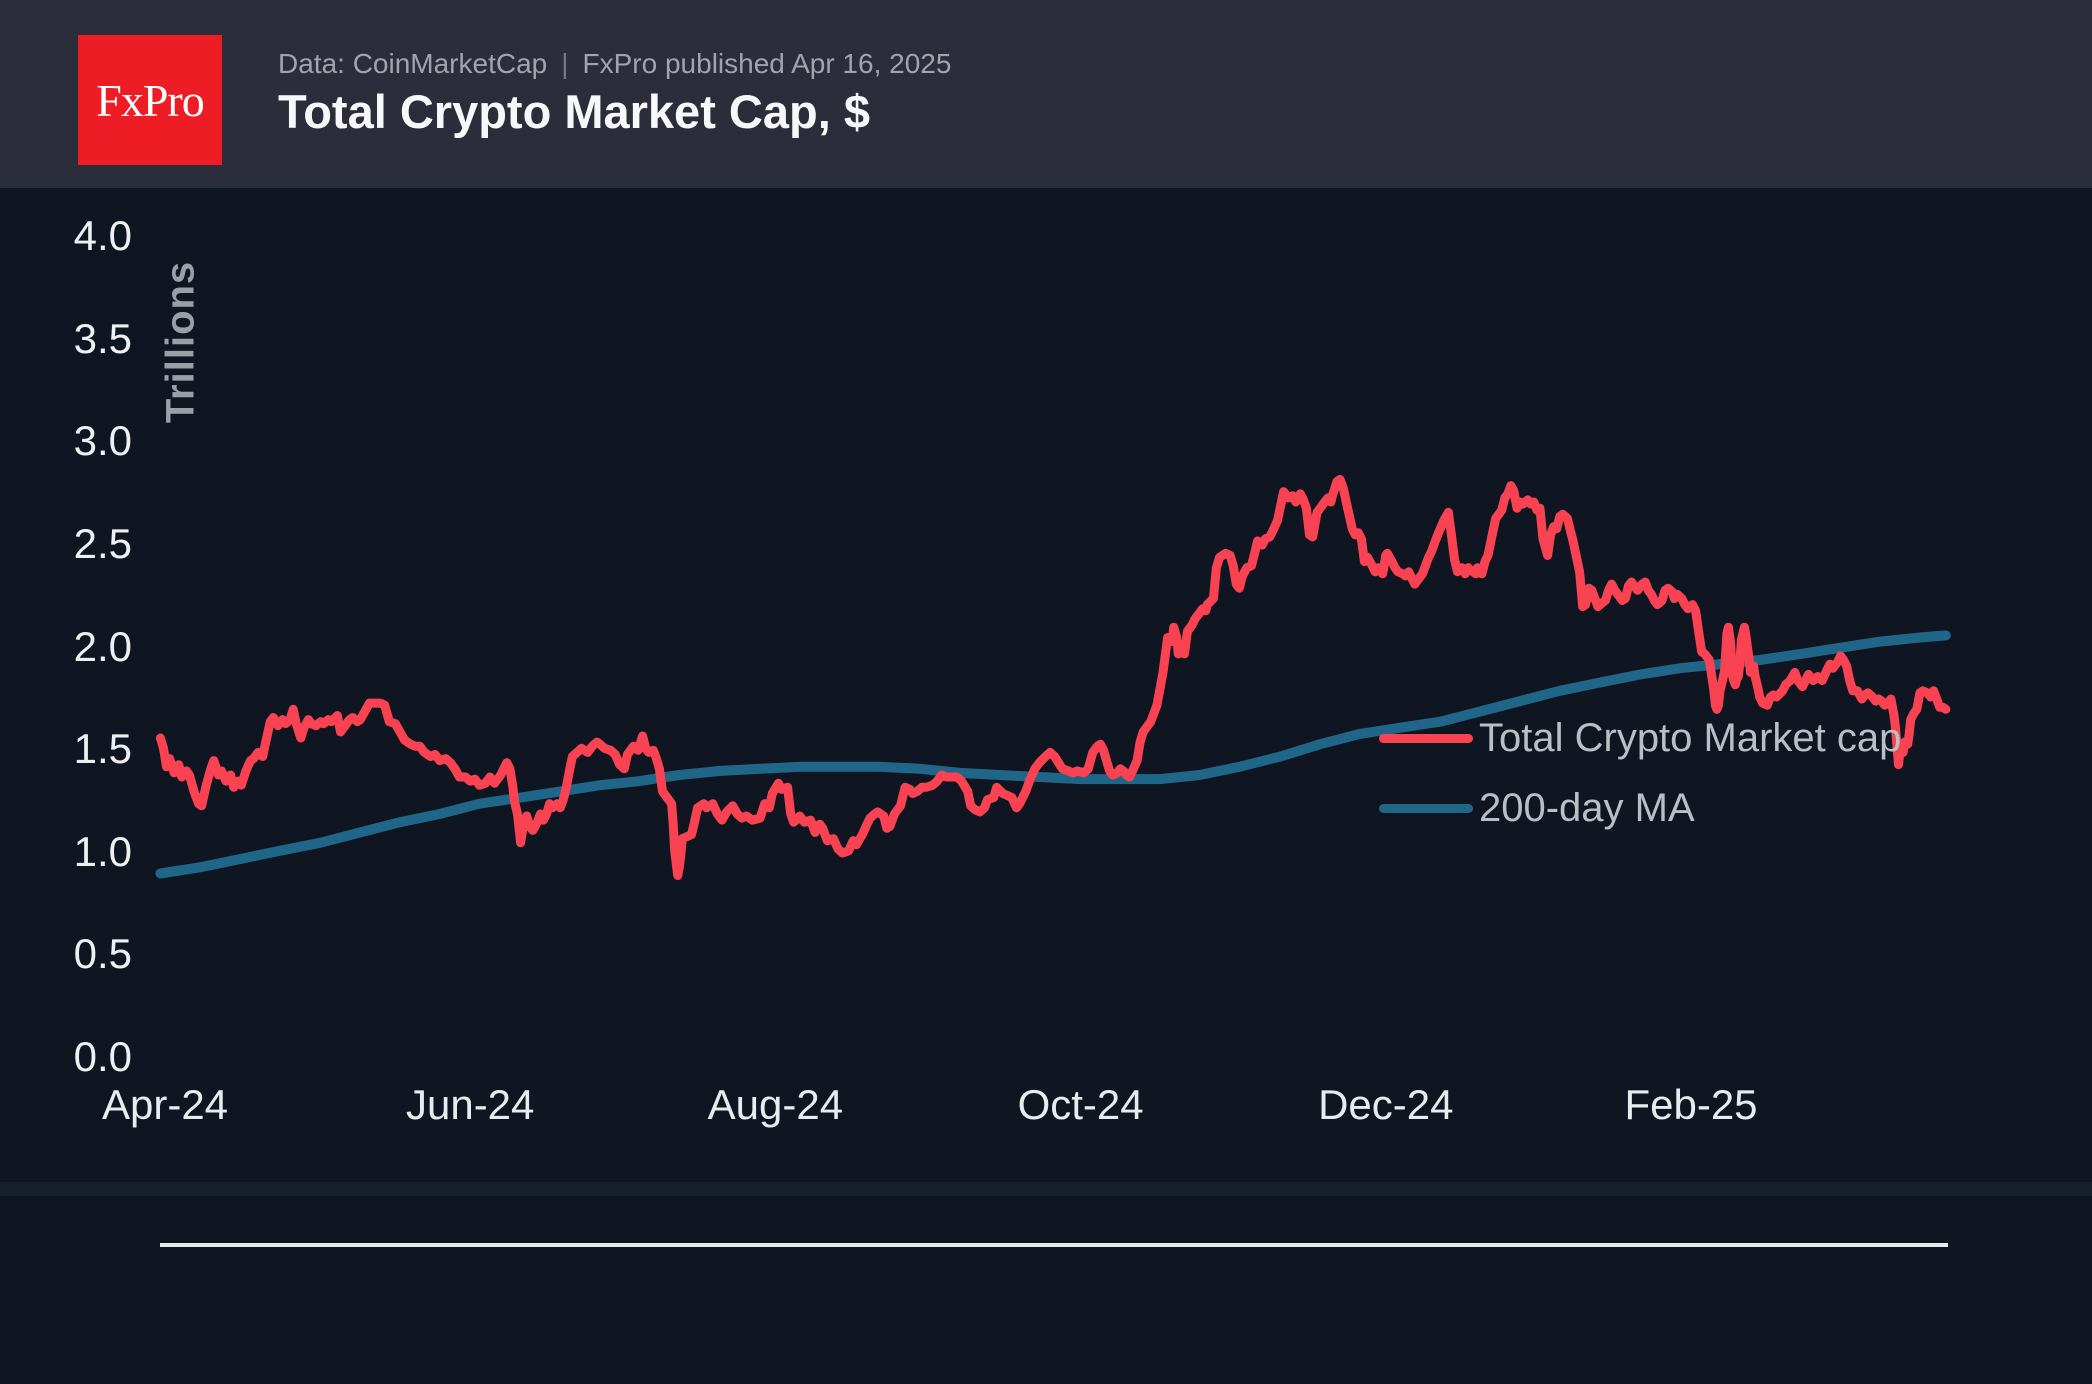 This screenshot has width=2092, height=1384. Describe the element at coordinates (165, 1104) in the screenshot. I see `x-tick-label: Apr-24` at that location.